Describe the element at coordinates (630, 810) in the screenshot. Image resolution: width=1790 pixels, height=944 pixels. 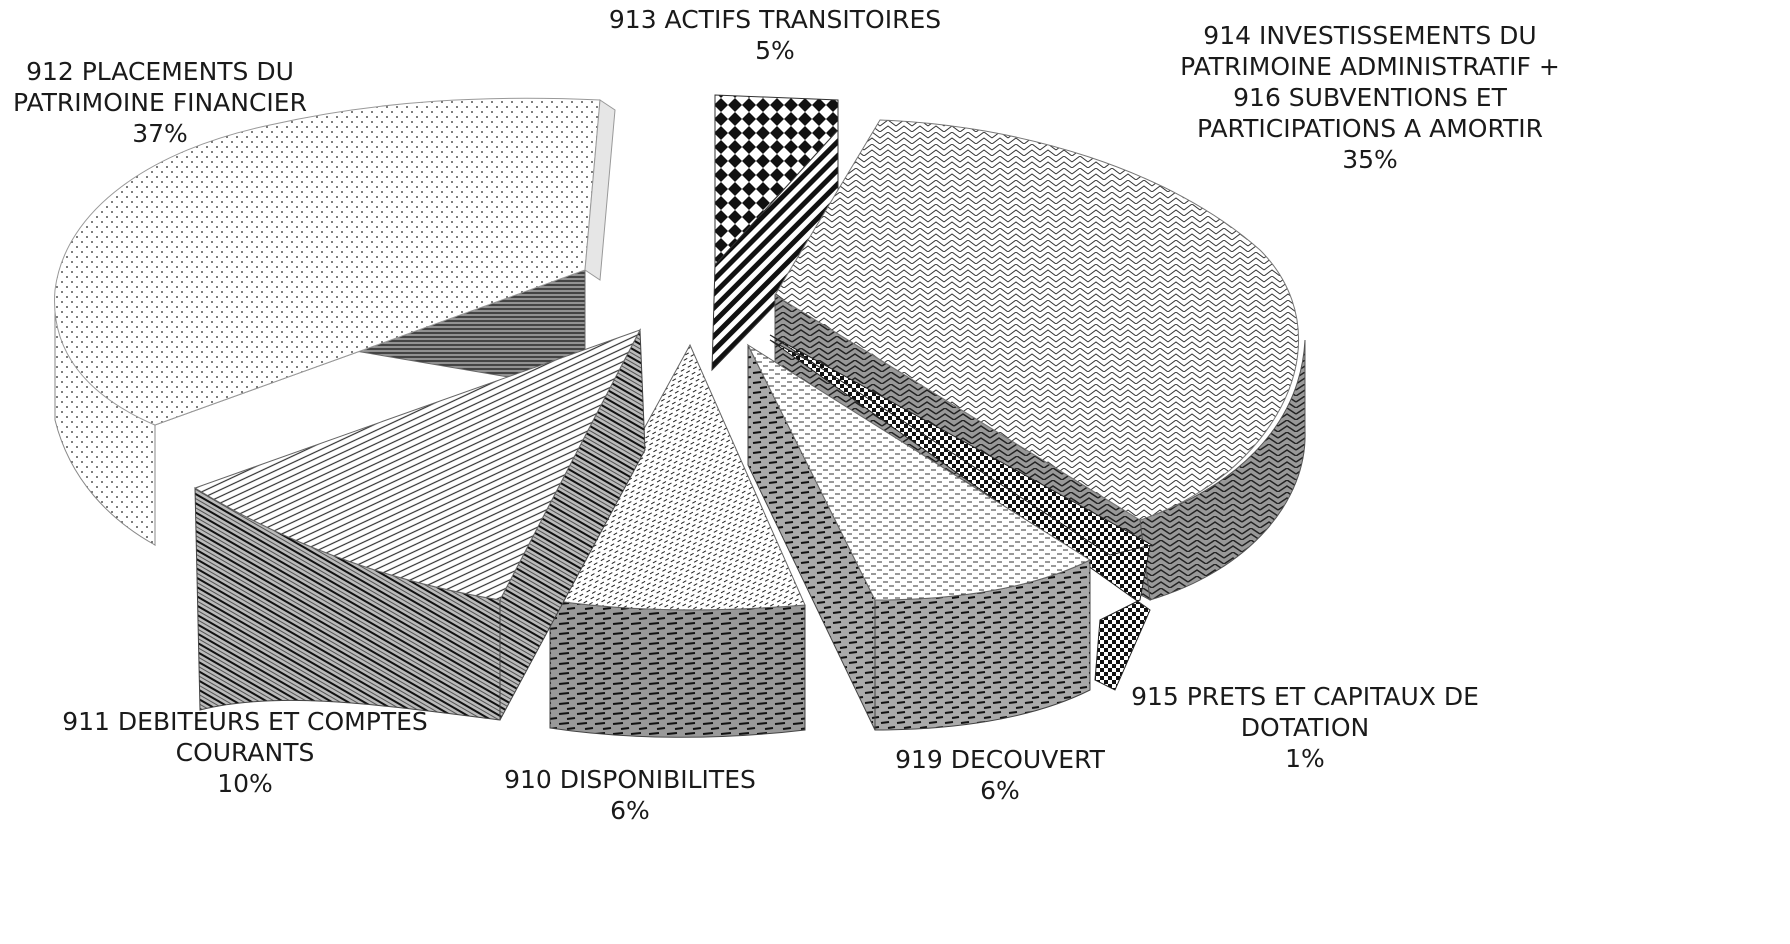
I see `data-label-910-line: 6%` at that location.